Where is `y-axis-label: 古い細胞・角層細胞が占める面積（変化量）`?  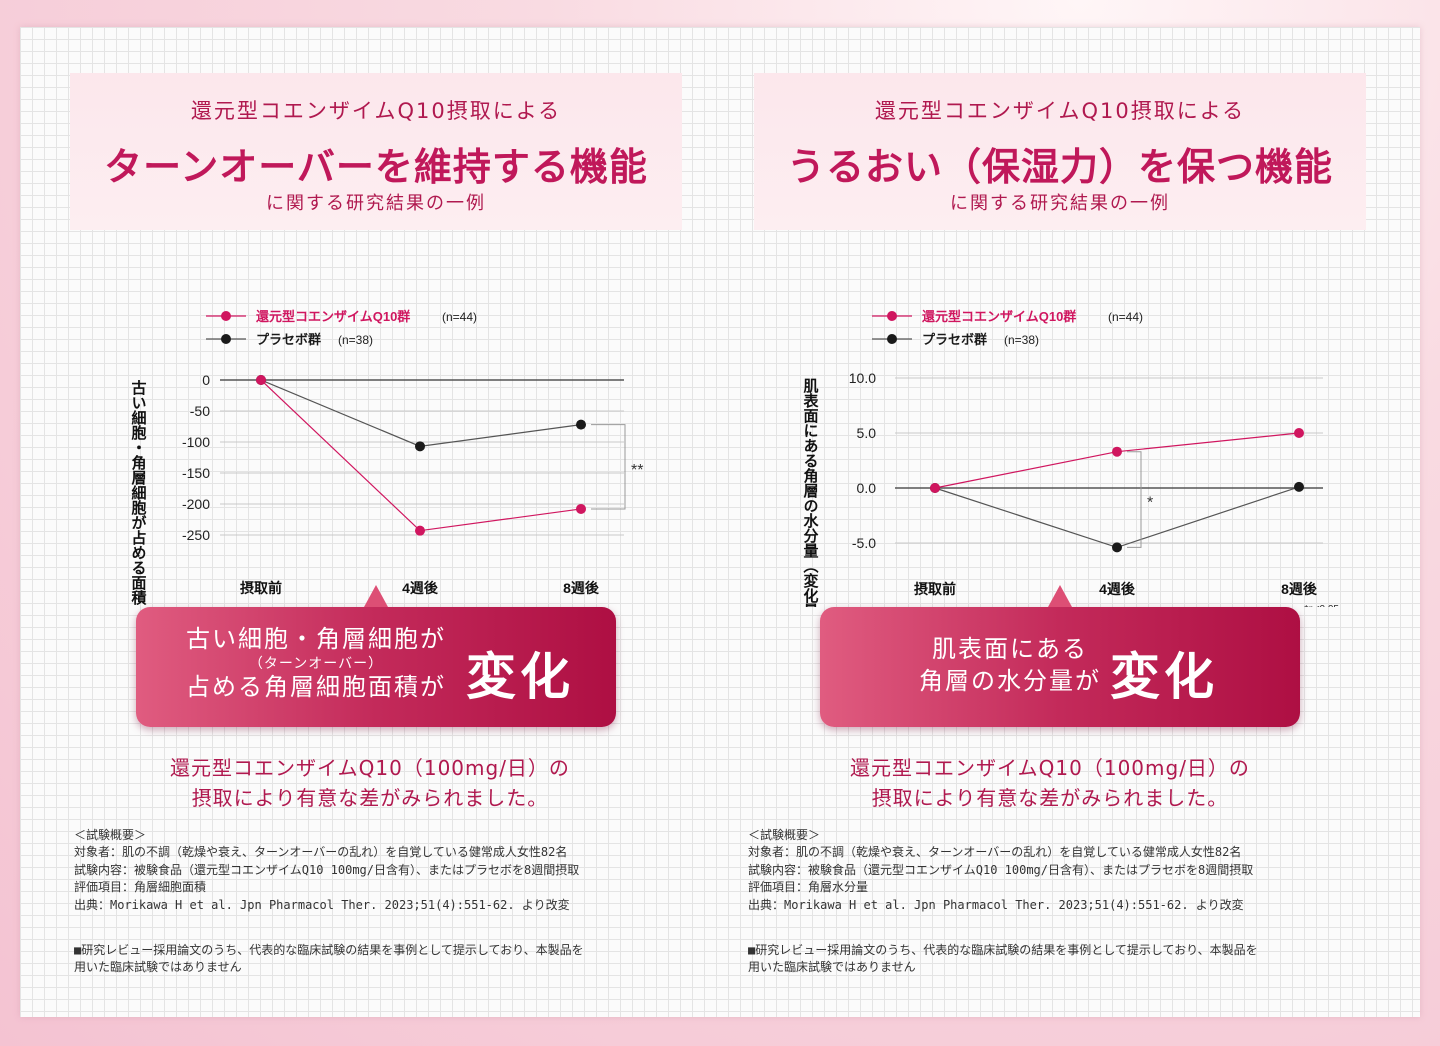 y-axis-label: 古い細胞・角層細胞が占める面積（変化量） is located at coordinates (139, 493).